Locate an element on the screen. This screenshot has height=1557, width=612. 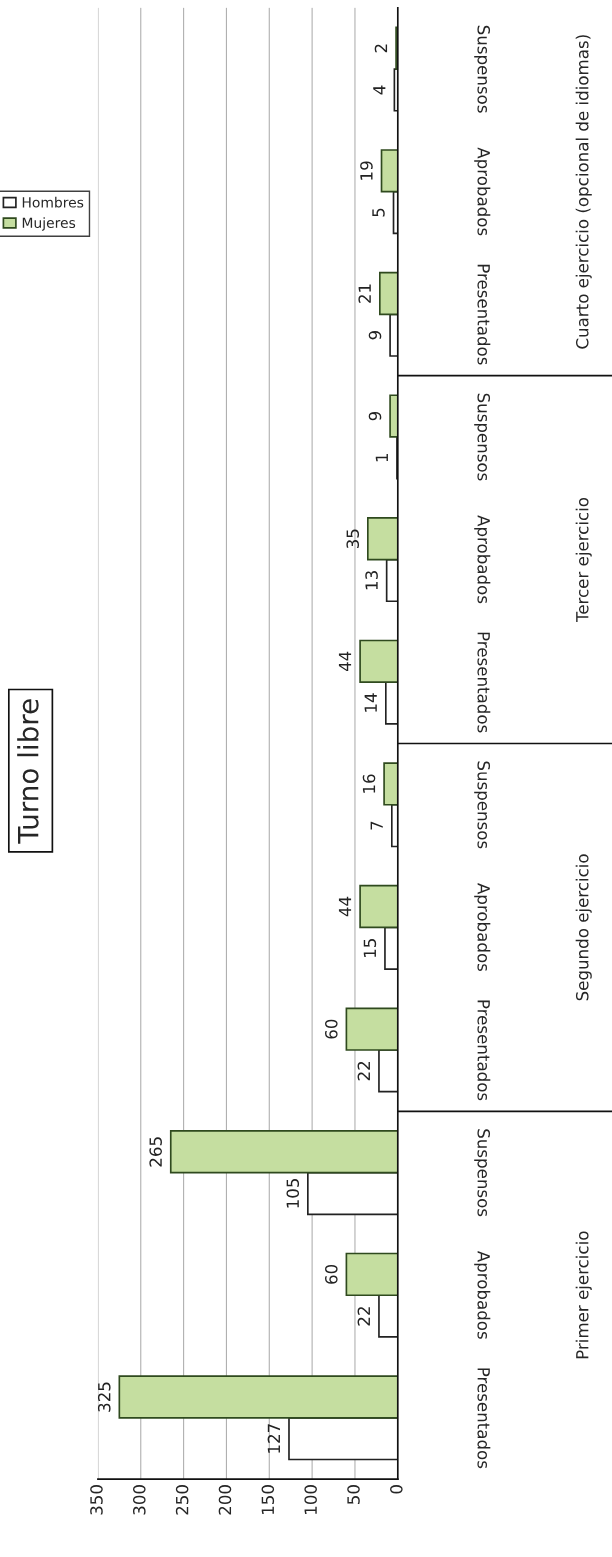
data-label: 14 is located at coordinates (370, 702).